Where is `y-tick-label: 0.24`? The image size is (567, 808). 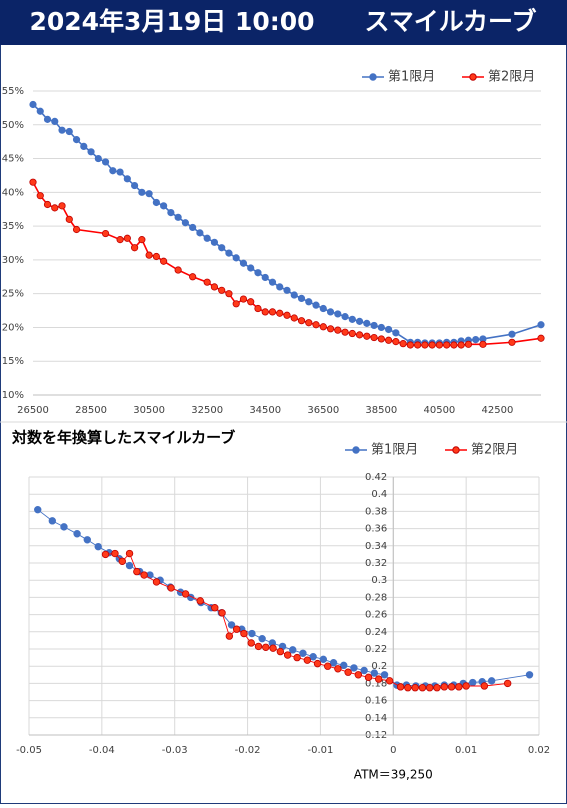
y-tick-label: 0.24 is located at coordinates (376, 632).